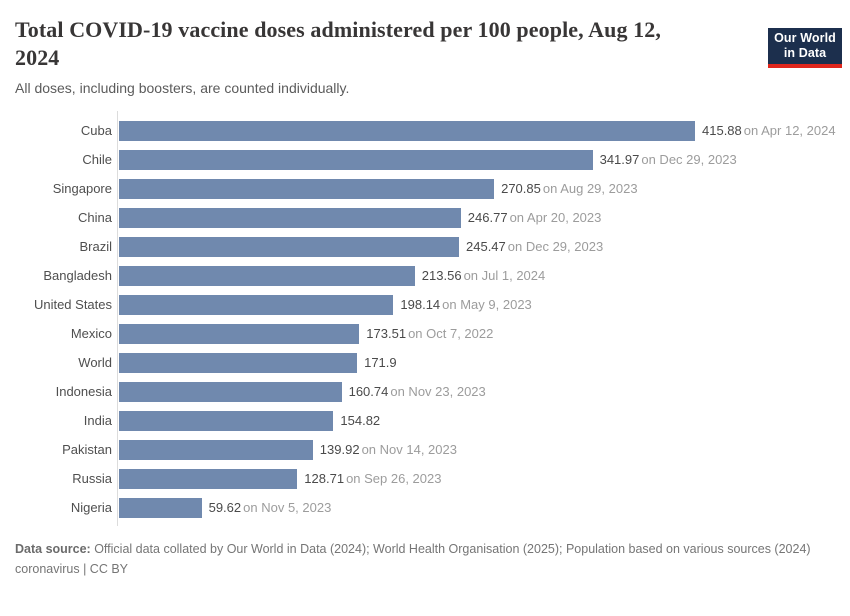 The height and width of the screenshot is (616, 850). I want to click on bar-value-label: 173.51 on Oct 7, 2022, so click(429, 333).